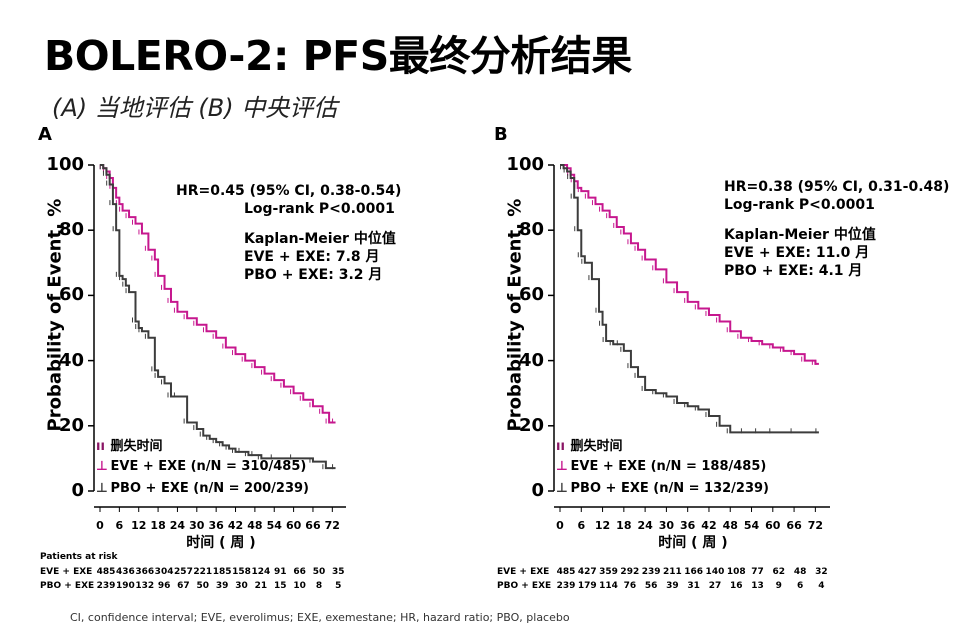  Describe the element at coordinates (261, 572) in the screenshot. I see `risk-count: 124` at that location.